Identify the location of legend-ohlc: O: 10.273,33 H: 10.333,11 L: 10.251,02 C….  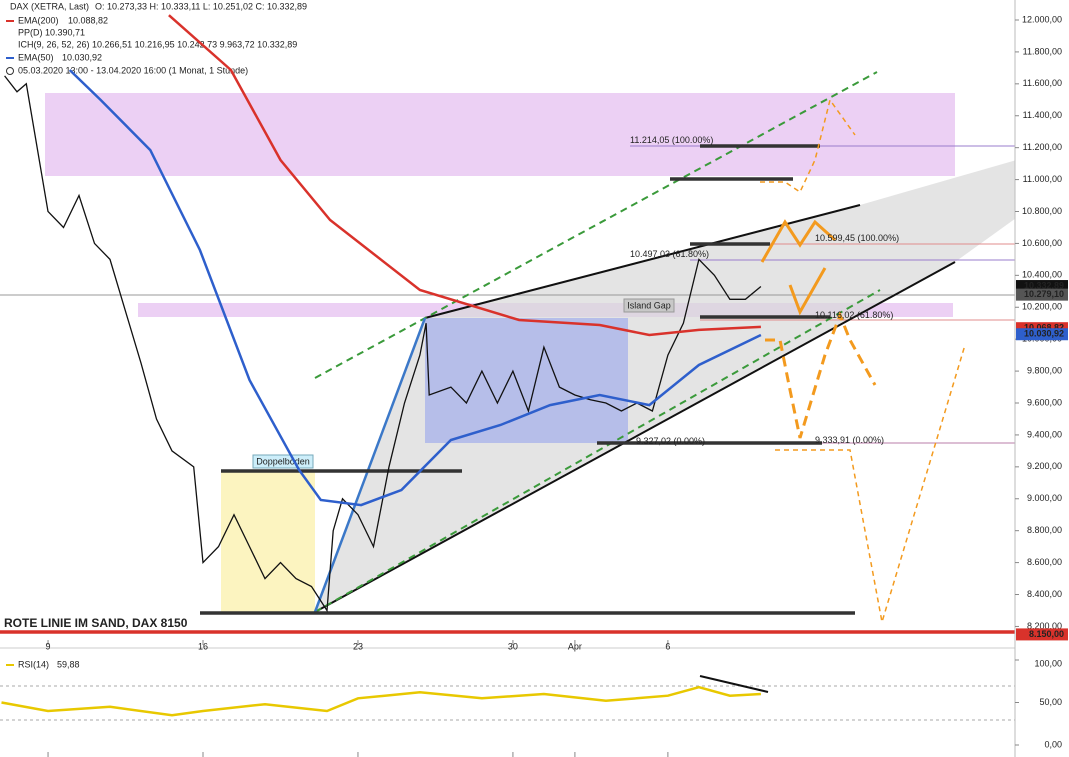
(201, 6).